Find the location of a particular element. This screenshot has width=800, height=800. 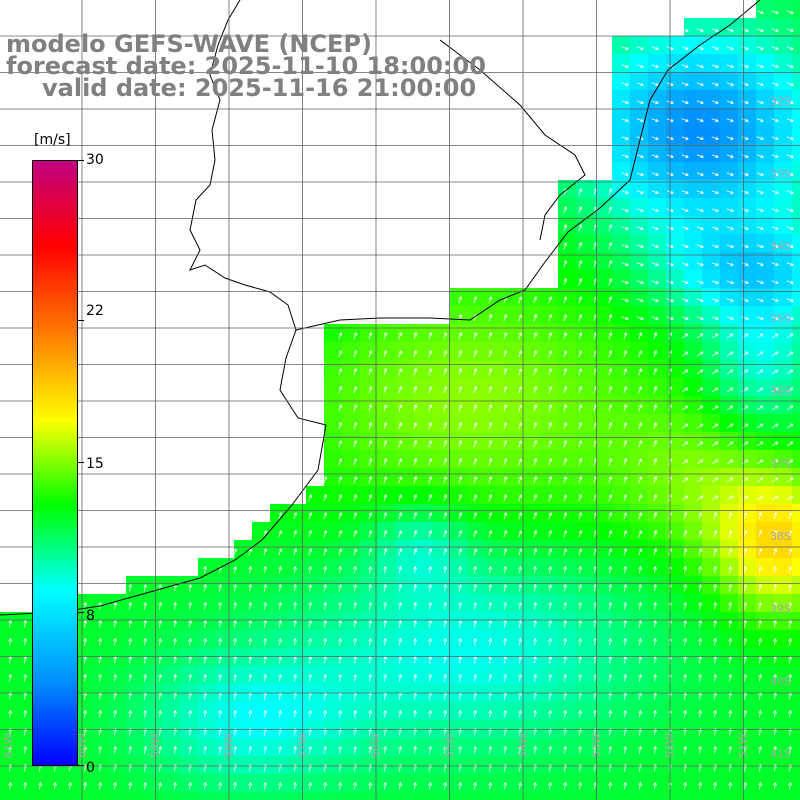

colorbar-tick-30: 30 is located at coordinates (95, 160).